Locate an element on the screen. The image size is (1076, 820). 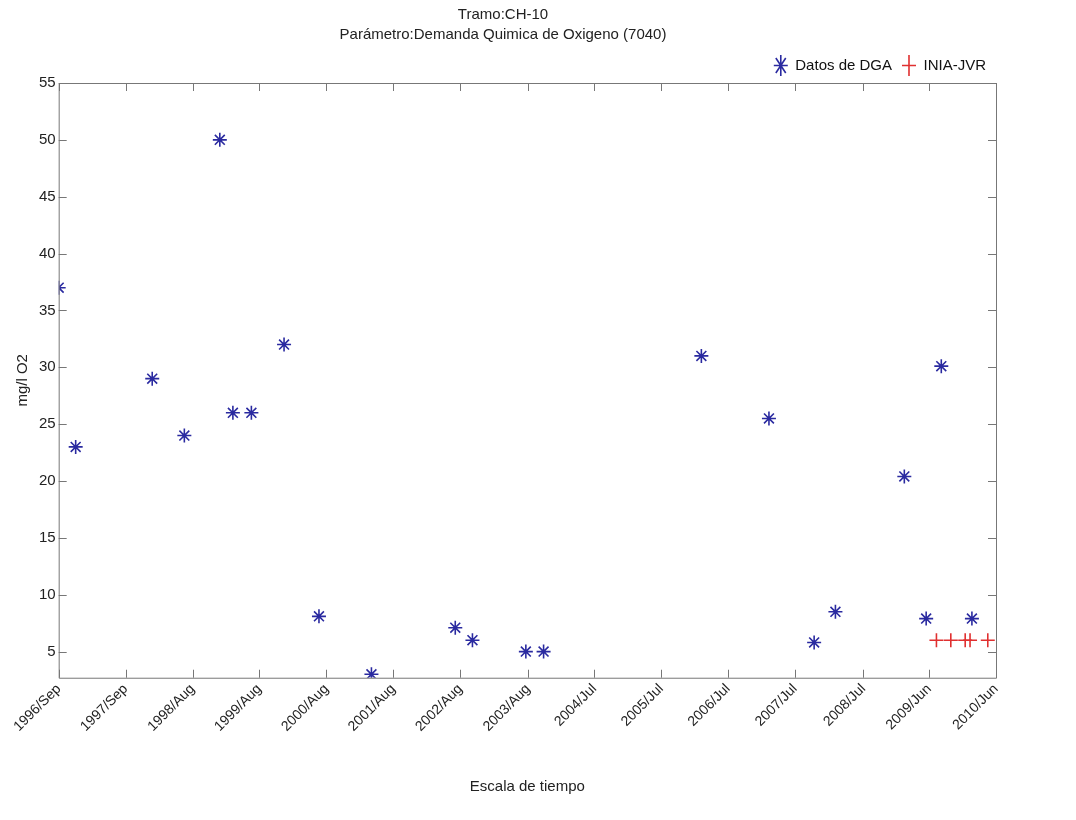
x-axis-title: Escala de tiempo is located at coordinates (527, 786).